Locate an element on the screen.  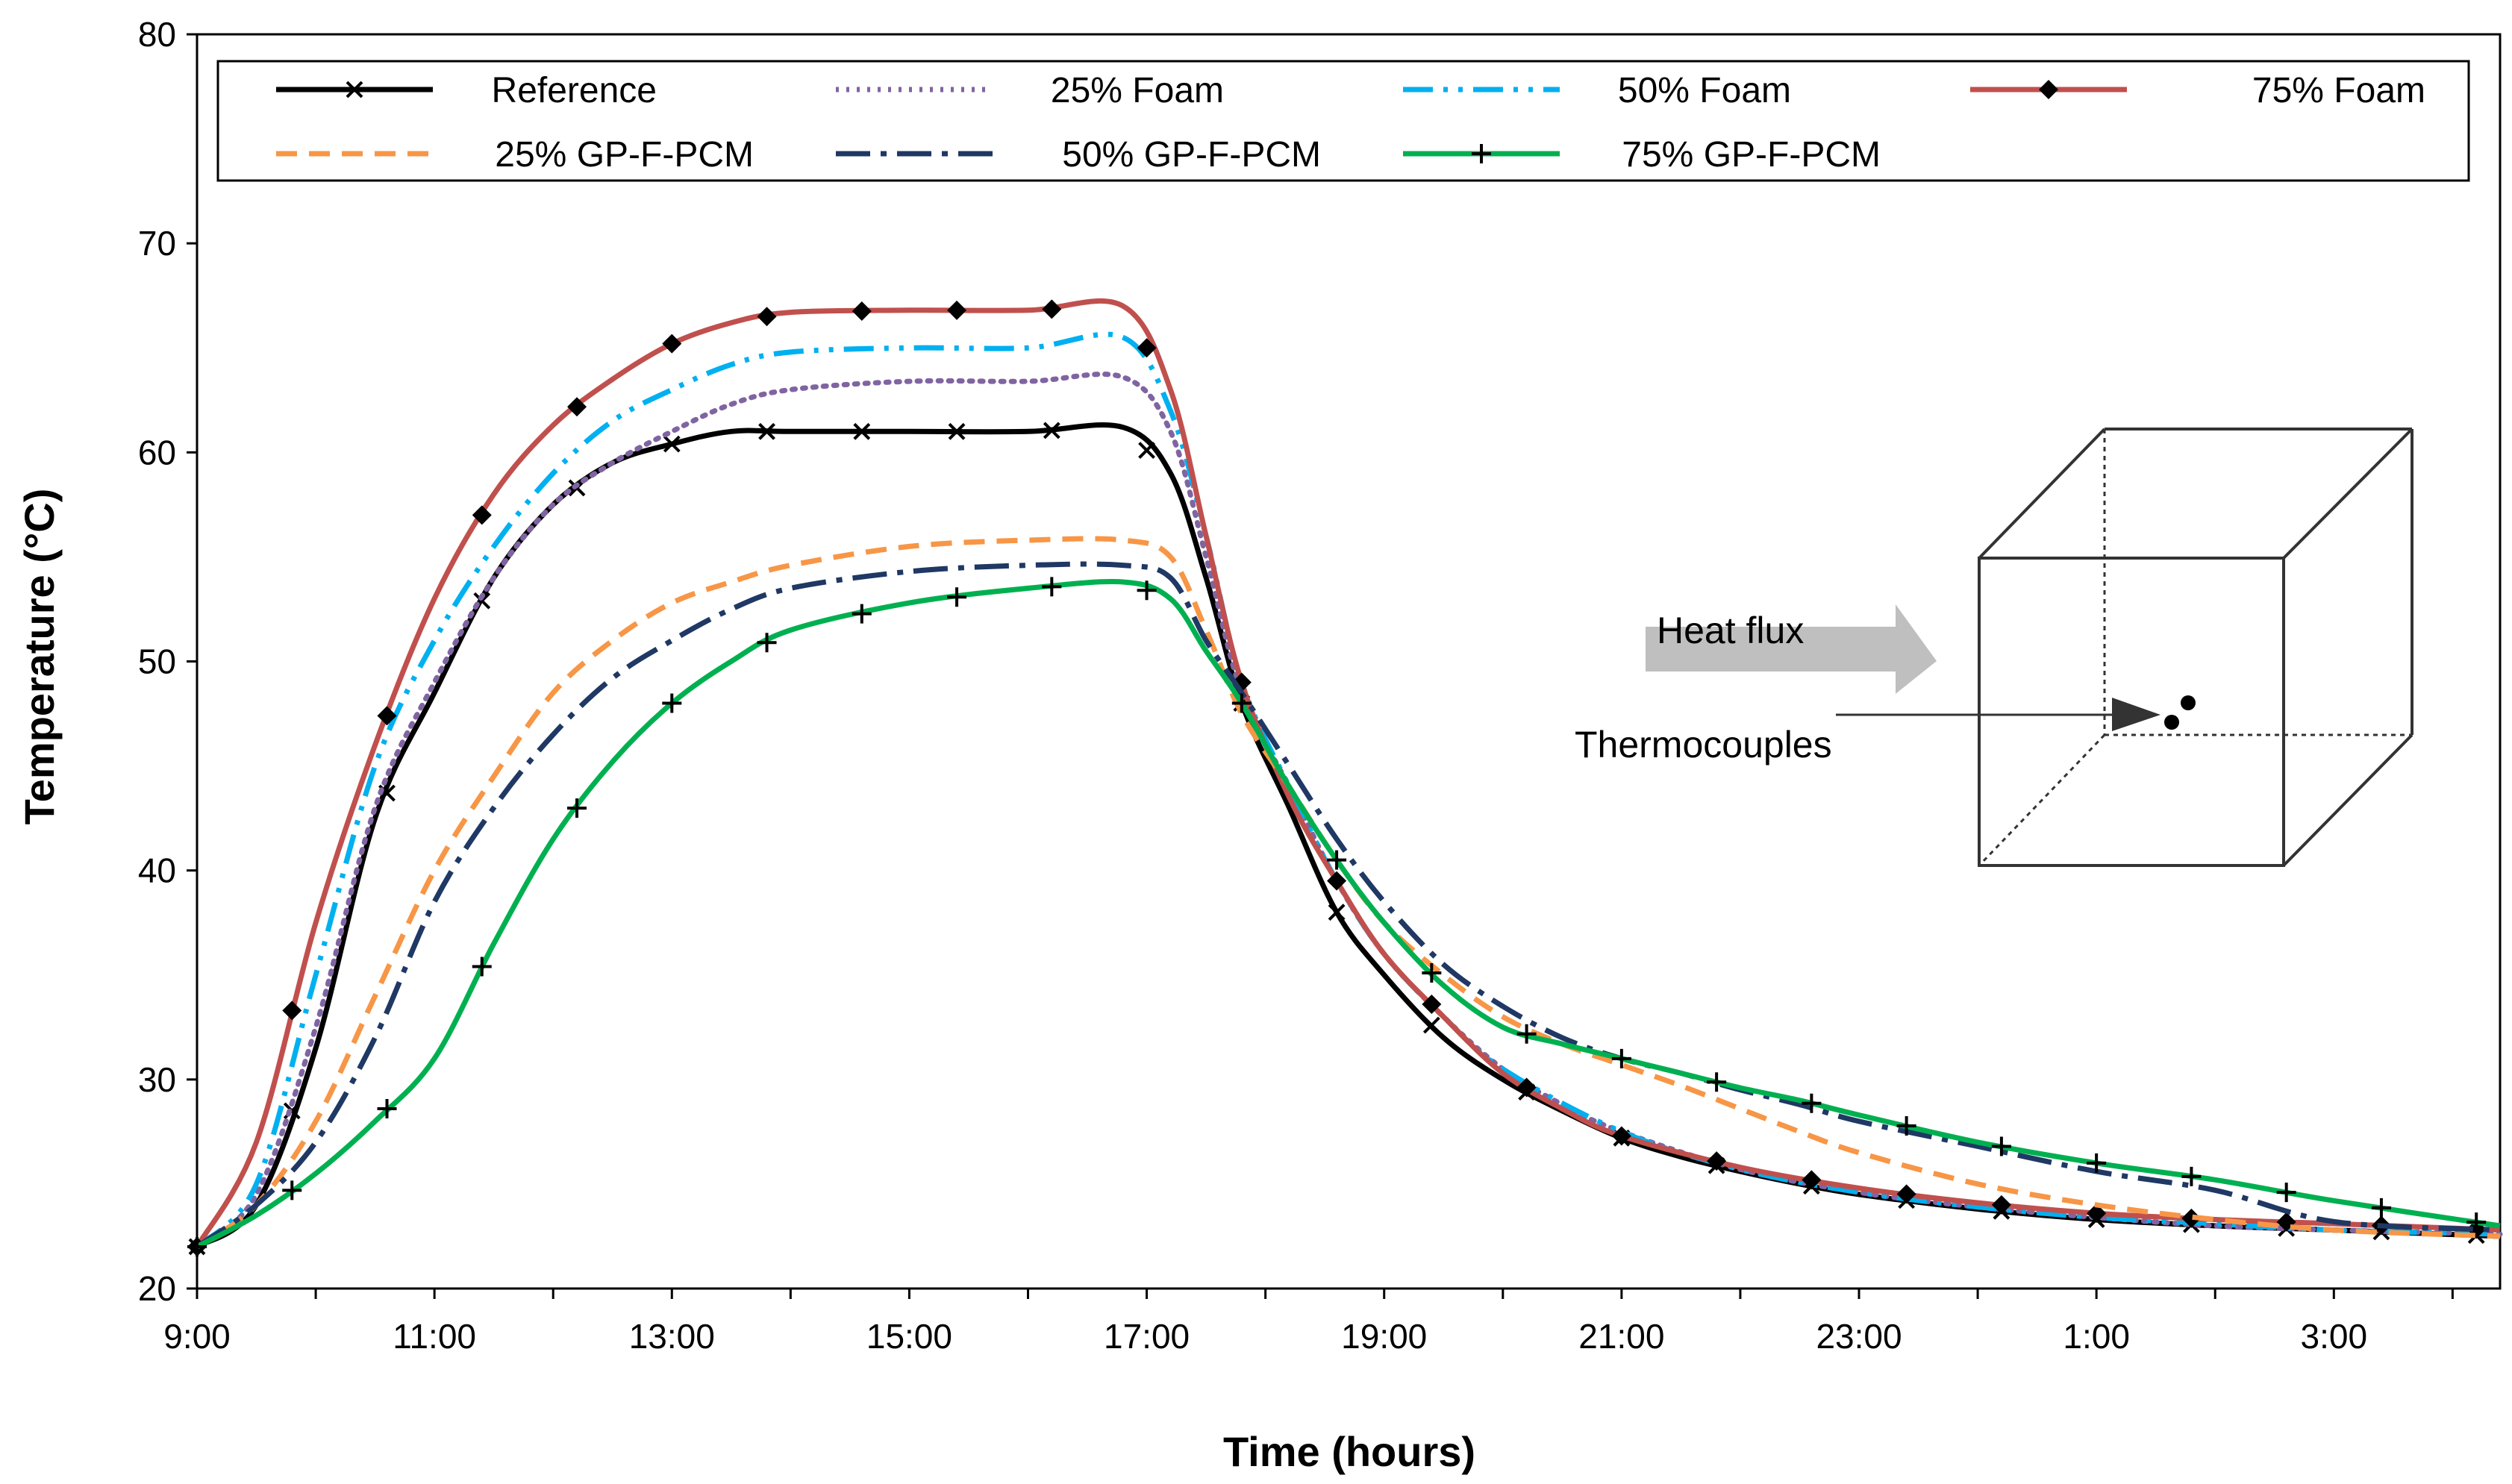
legend-label: Reference is located at coordinates (574, 90).